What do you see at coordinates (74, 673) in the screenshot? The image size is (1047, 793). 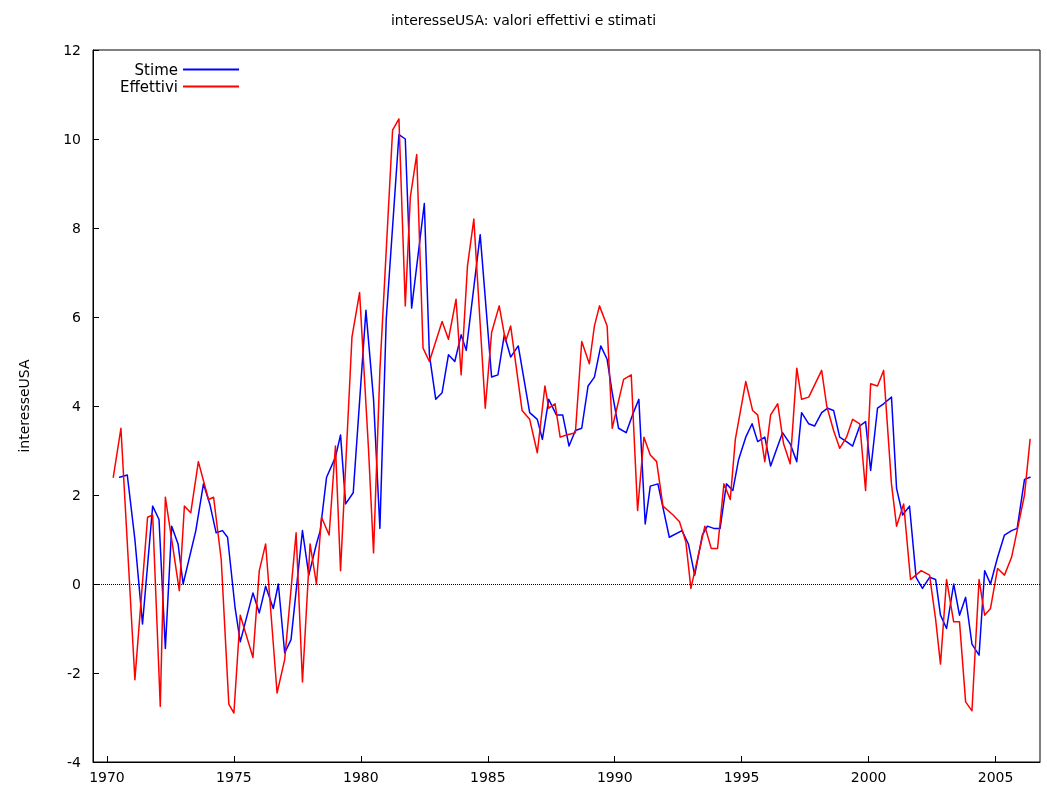 I see `y-tick-label: -2` at bounding box center [74, 673].